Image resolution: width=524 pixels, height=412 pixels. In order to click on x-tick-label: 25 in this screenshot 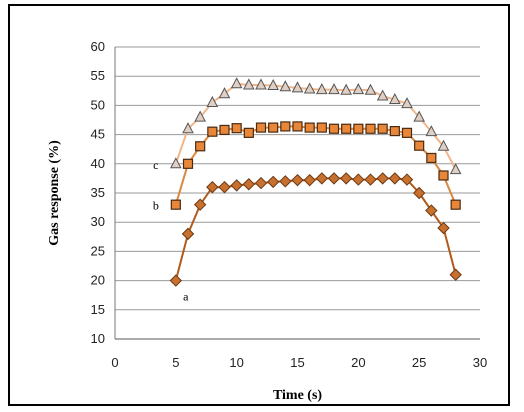, I will do `click(419, 362)`.